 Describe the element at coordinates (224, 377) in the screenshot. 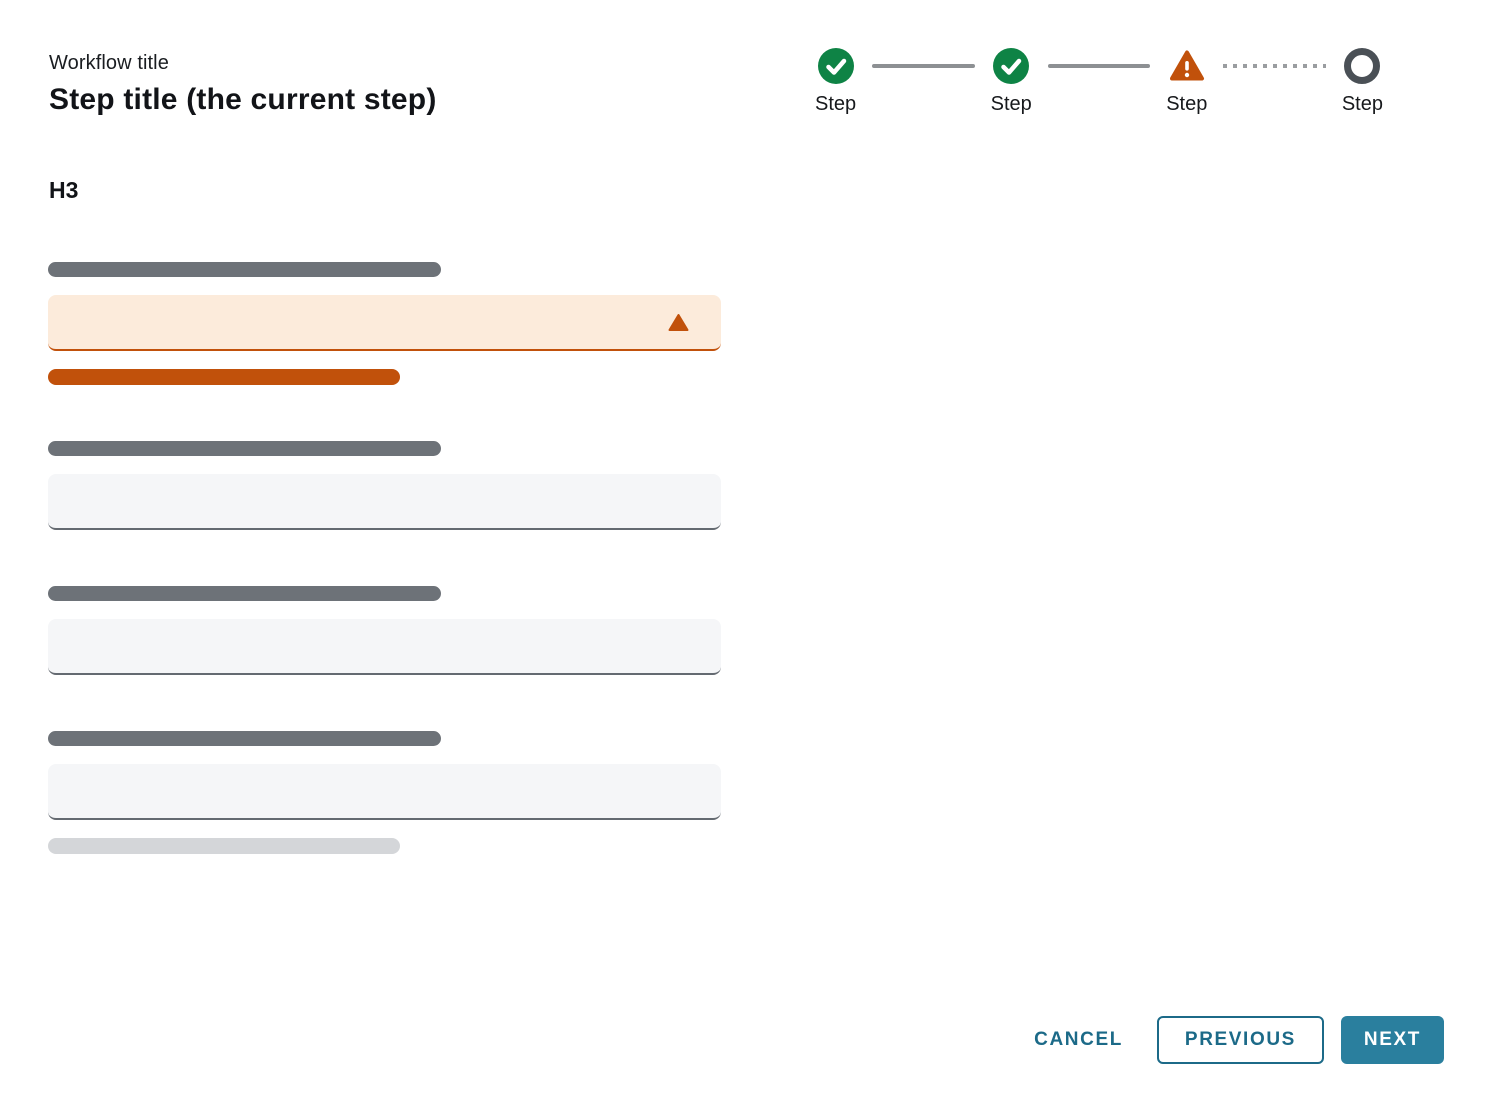

I see `error-message-skeleton` at that location.